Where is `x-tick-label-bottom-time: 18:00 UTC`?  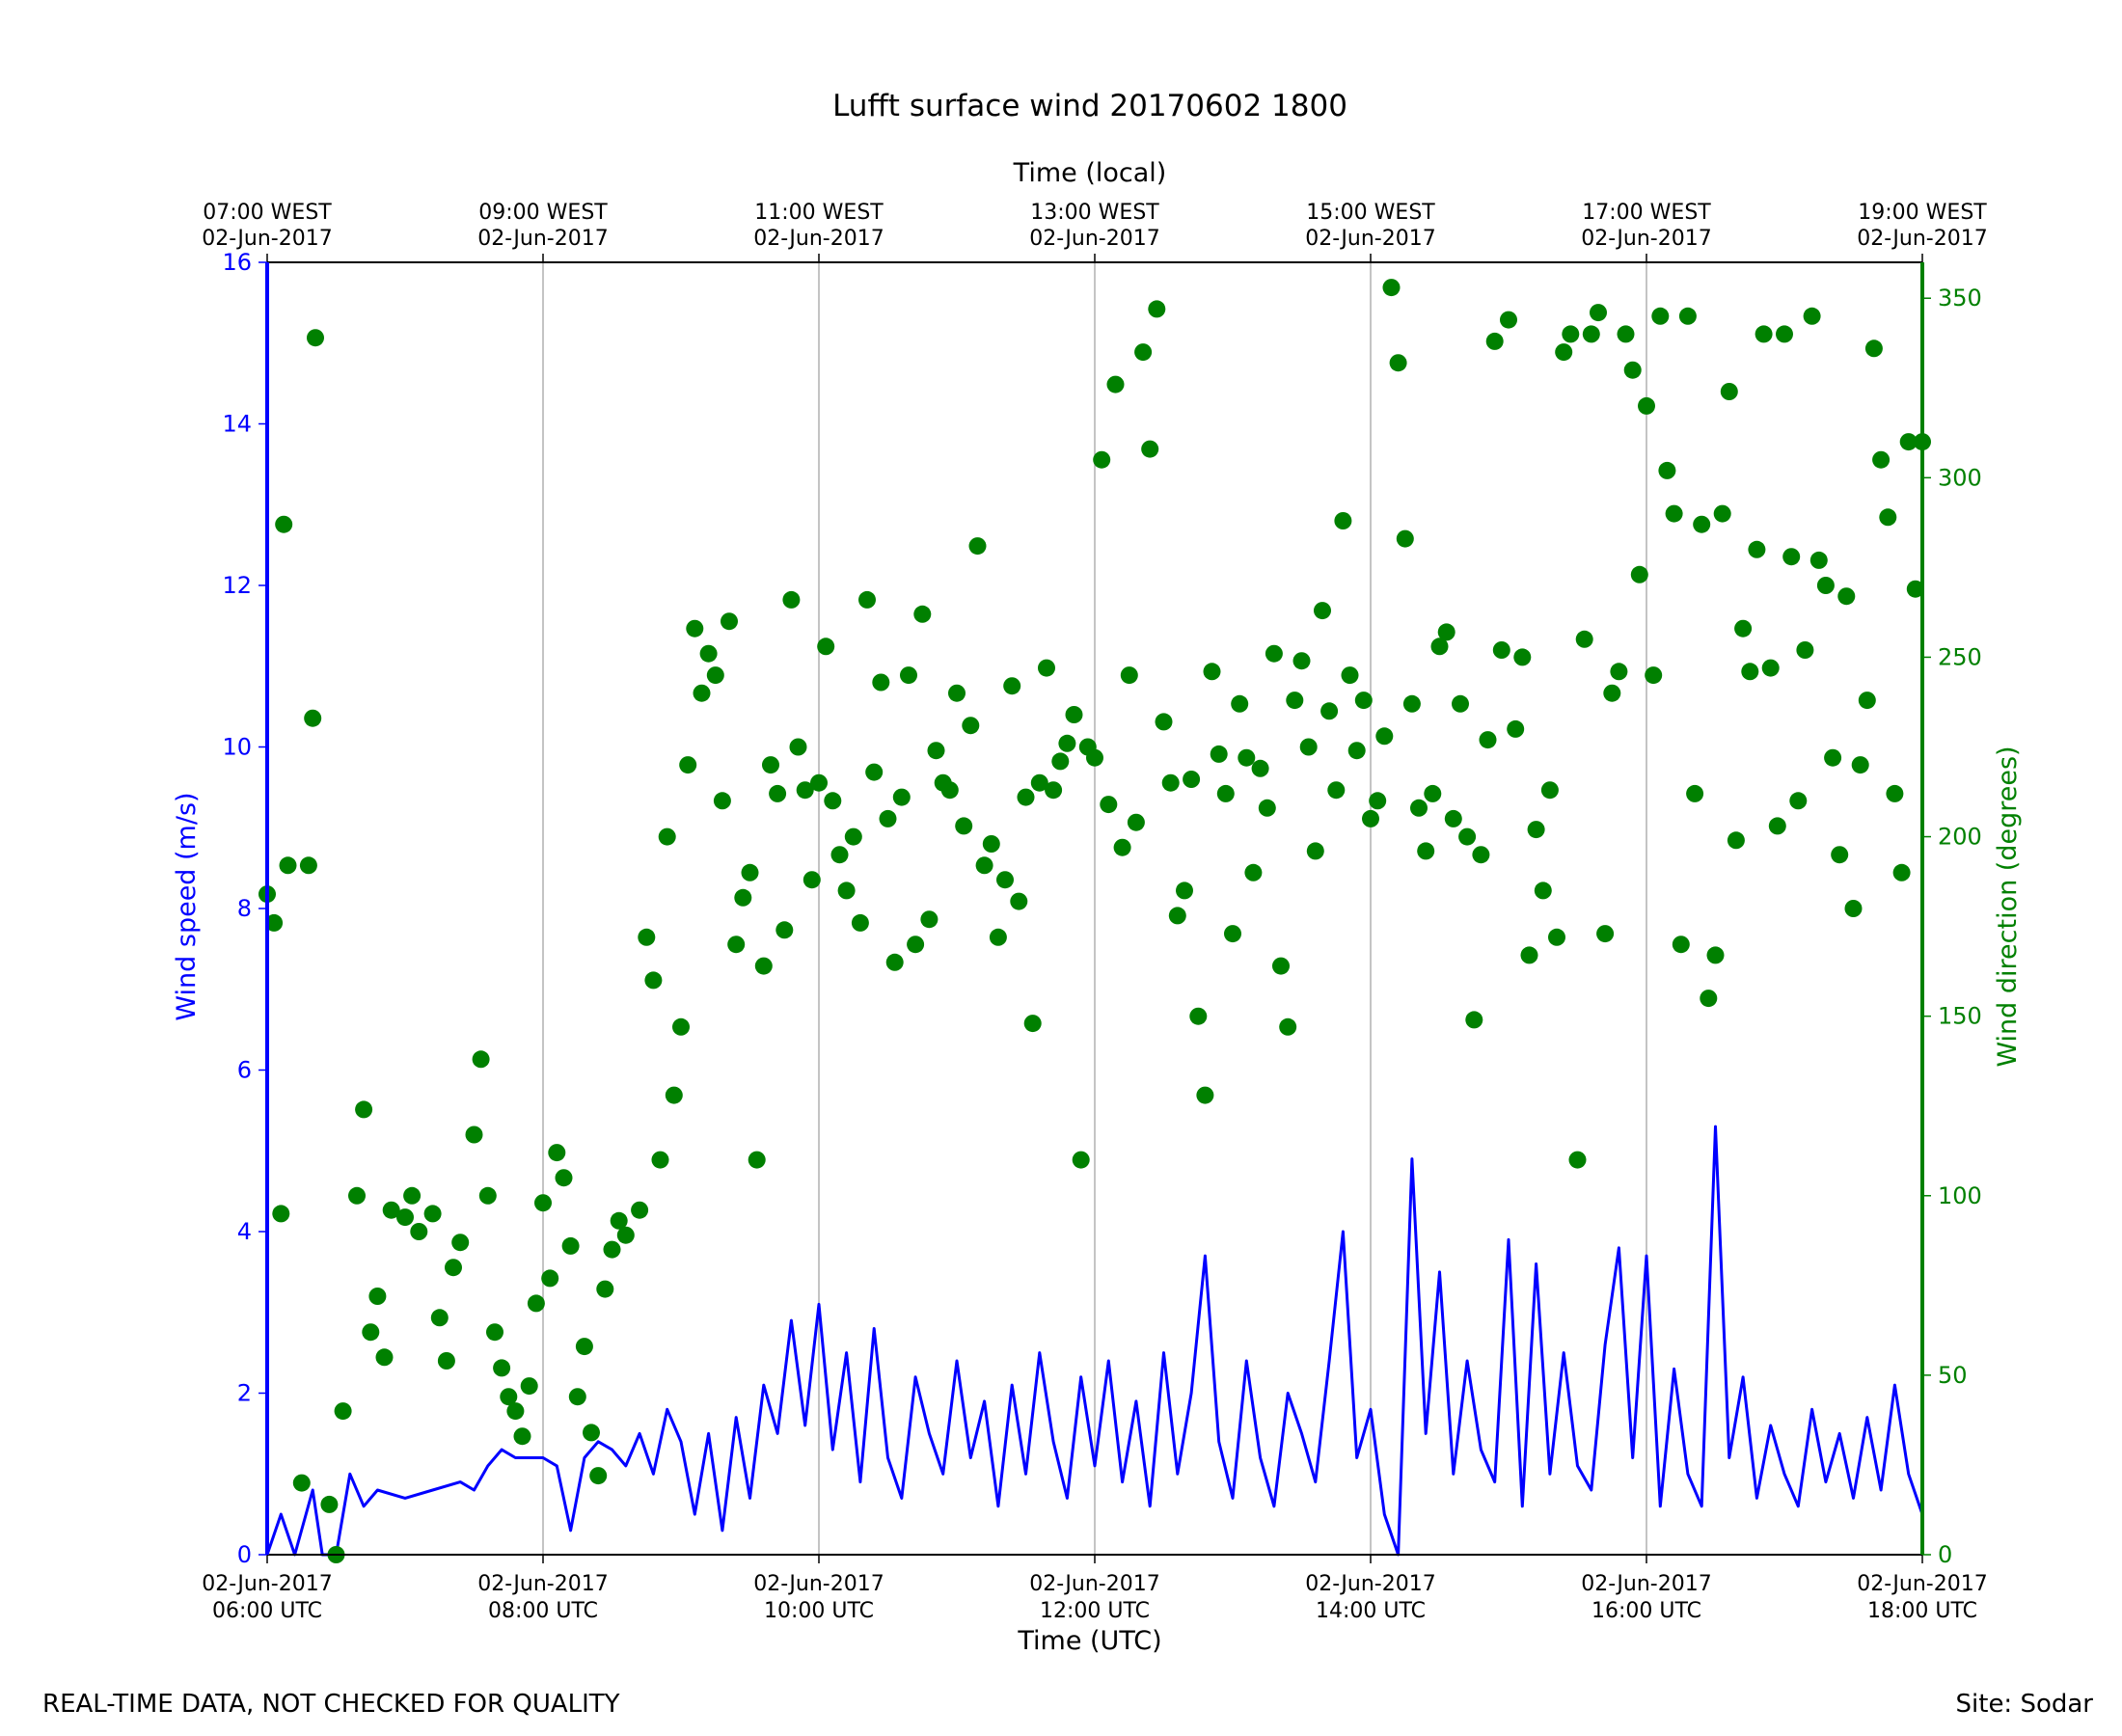
x-tick-label-bottom-time: 18:00 UTC is located at coordinates (1922, 1611).